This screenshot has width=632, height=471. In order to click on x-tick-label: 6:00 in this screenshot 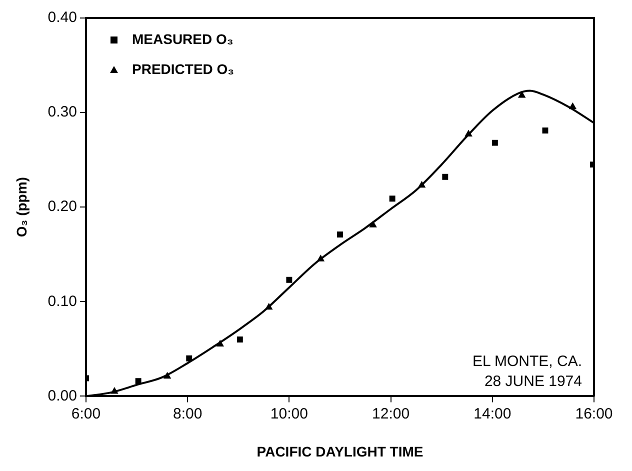, I will do `click(86, 413)`.